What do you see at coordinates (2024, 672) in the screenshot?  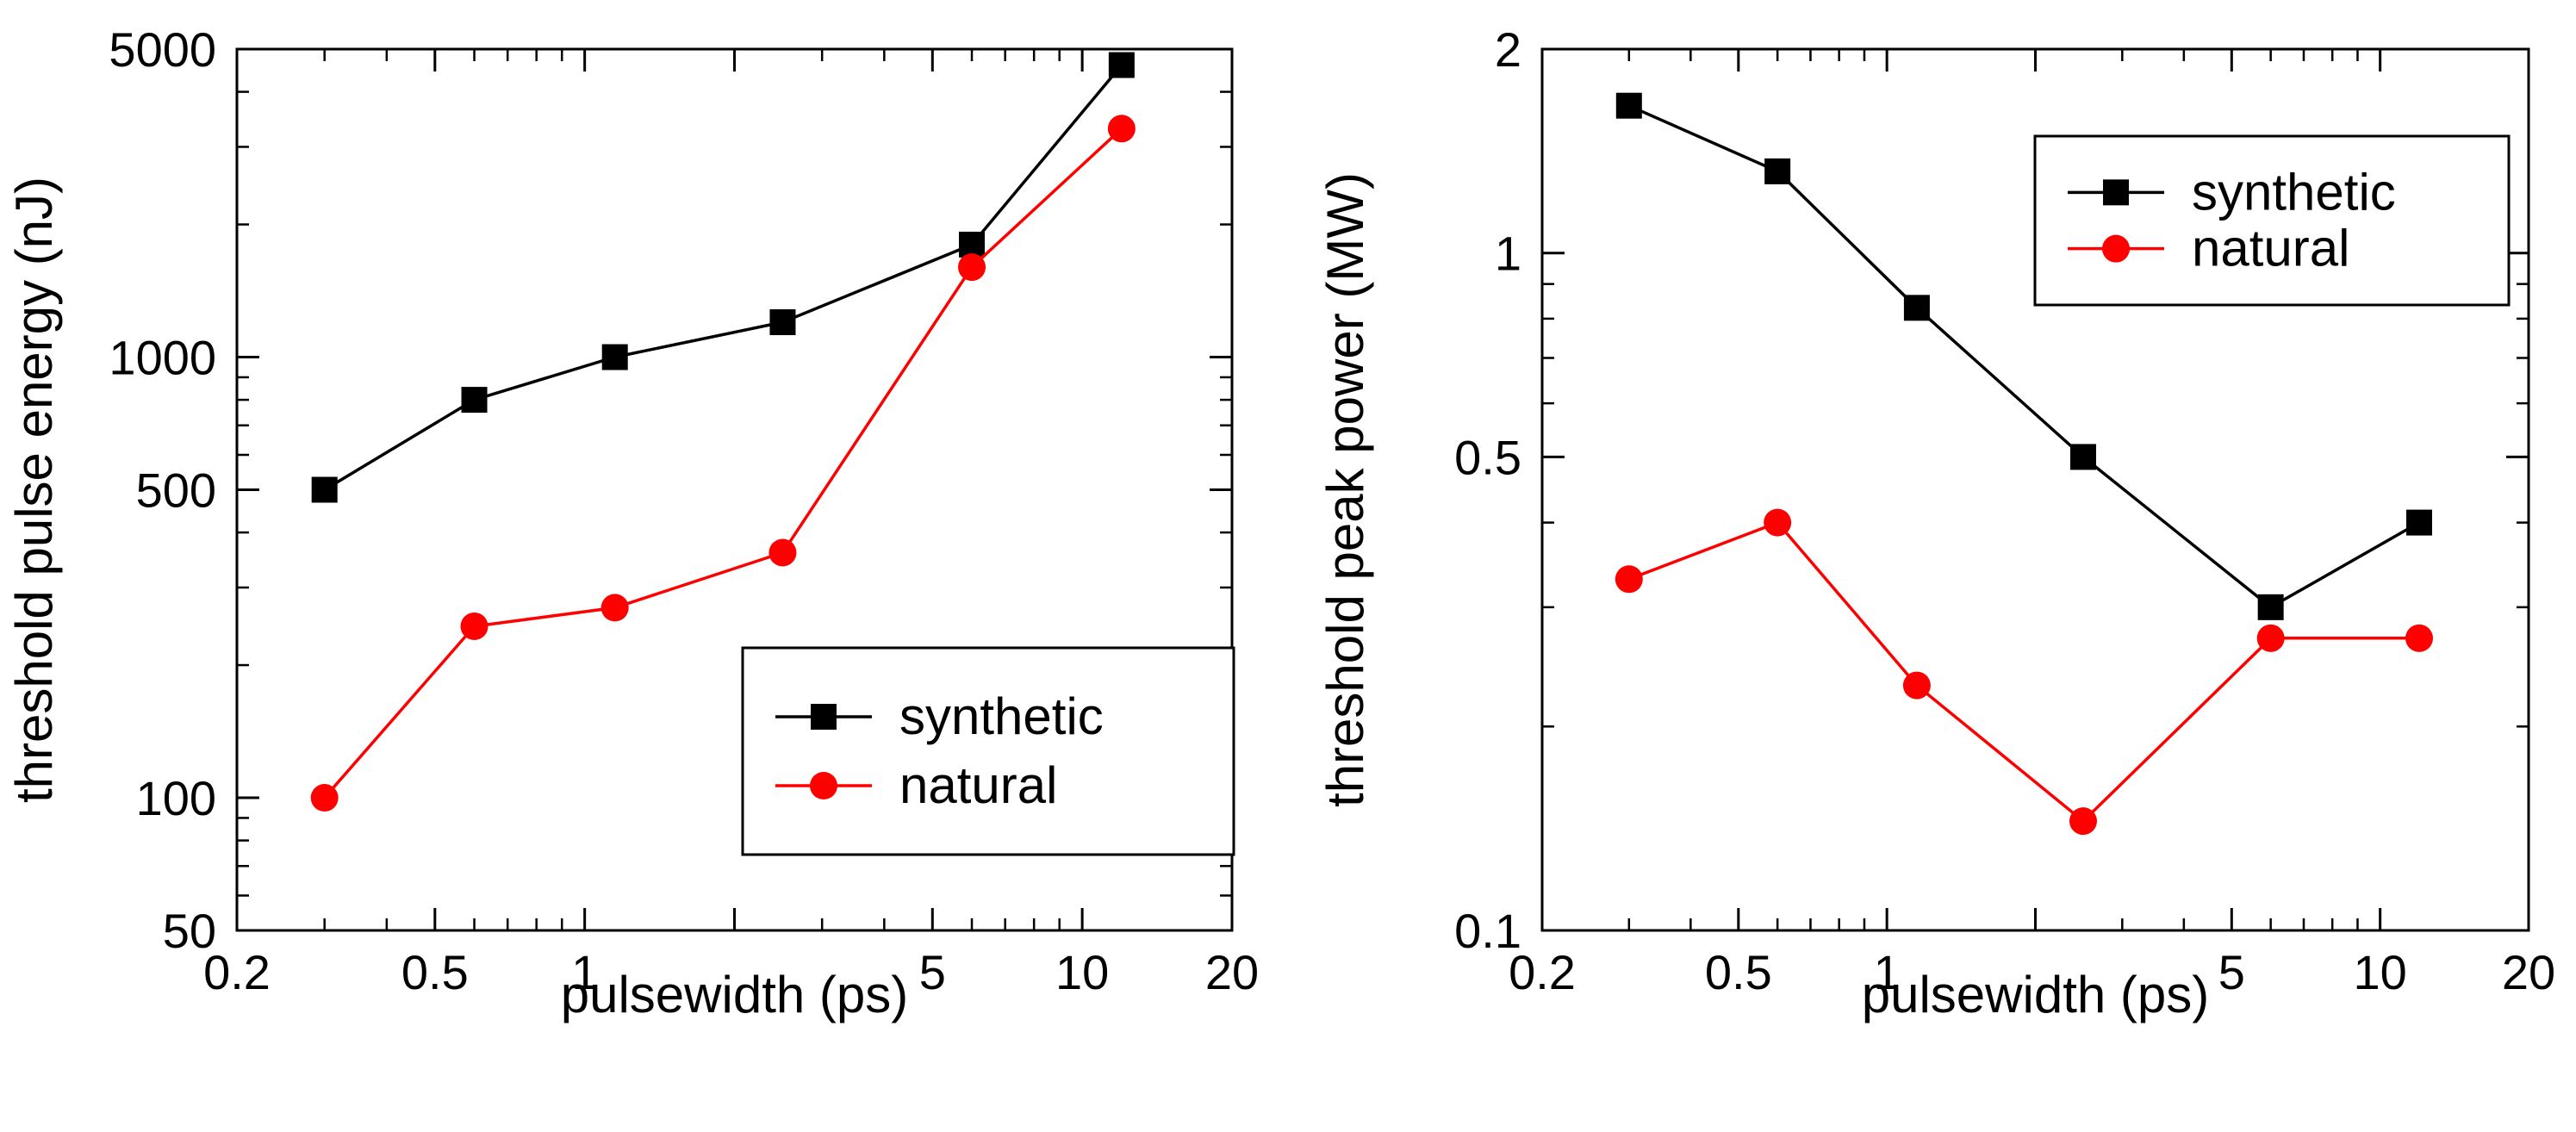 I see `series-line-natural` at bounding box center [2024, 672].